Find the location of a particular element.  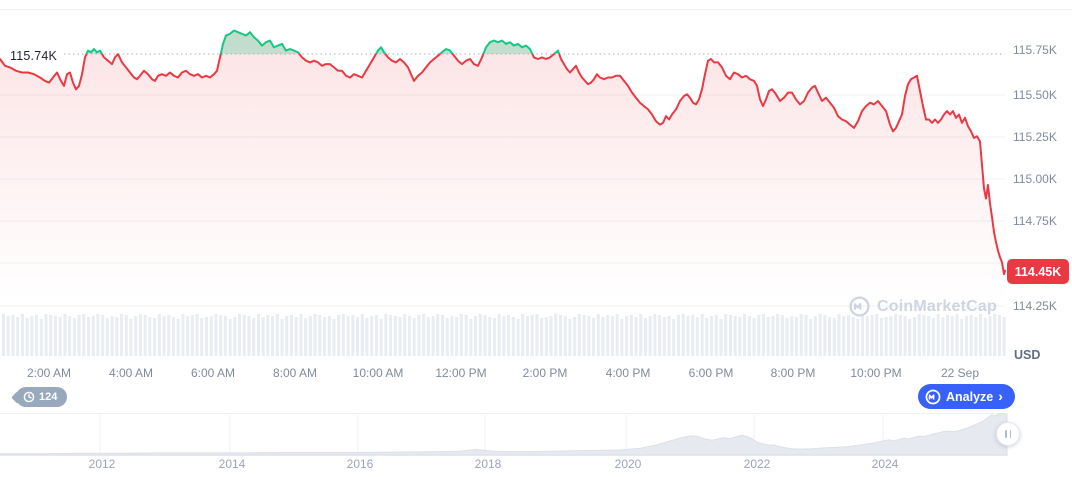

y-axis-label: 115.25K is located at coordinates (1035, 137).